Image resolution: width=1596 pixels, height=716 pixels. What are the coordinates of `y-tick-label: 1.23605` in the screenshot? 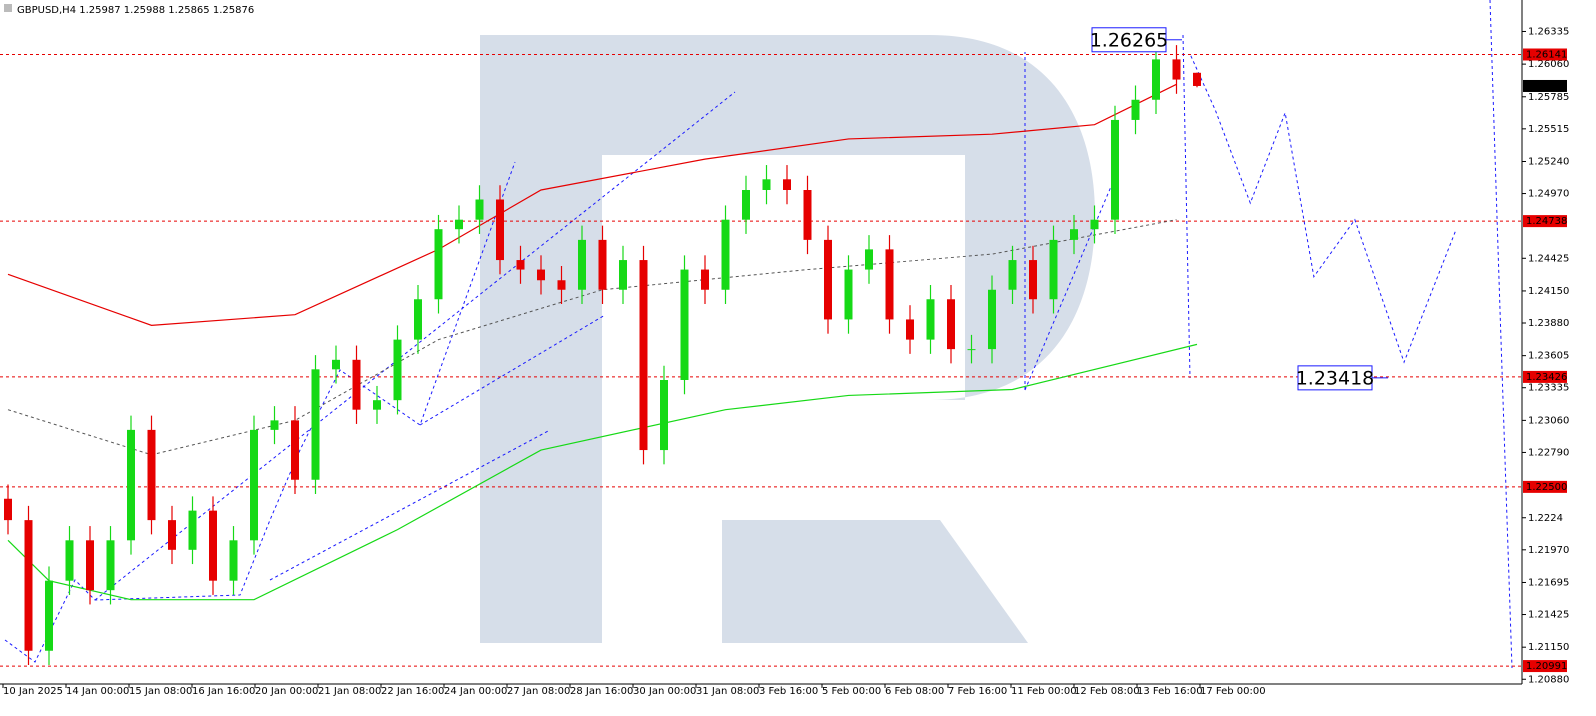 It's located at (1548, 356).